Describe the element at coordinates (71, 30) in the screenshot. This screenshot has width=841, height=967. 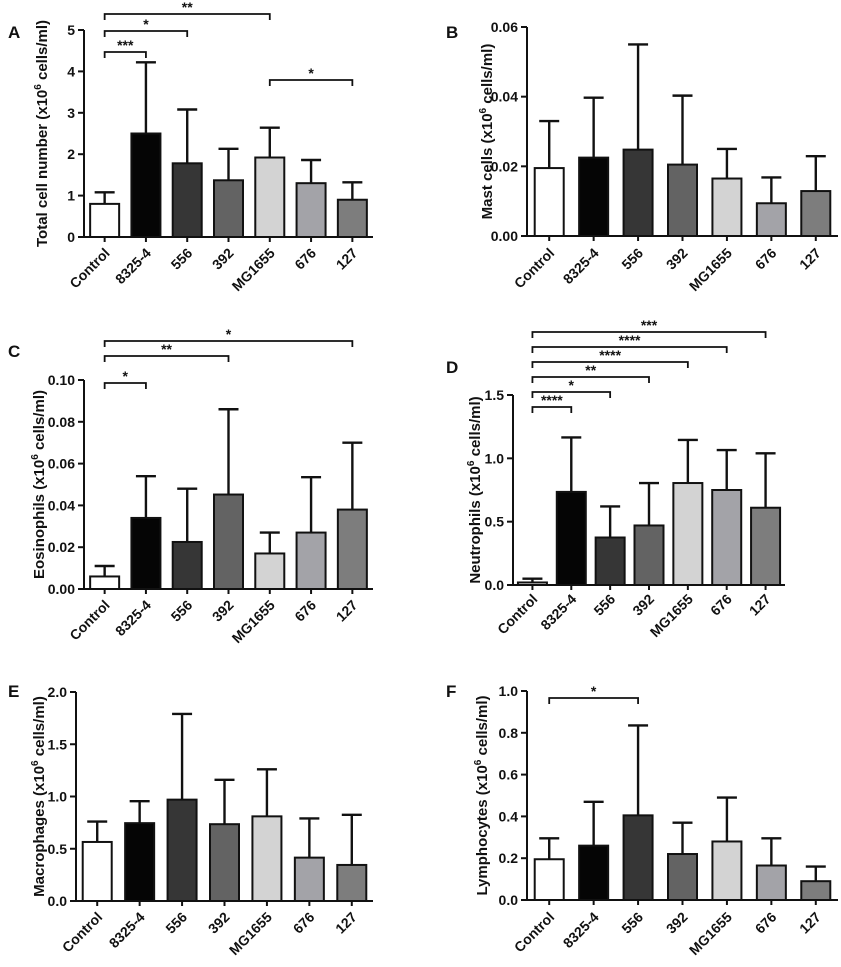
I see `y-tick-label: 5` at that location.